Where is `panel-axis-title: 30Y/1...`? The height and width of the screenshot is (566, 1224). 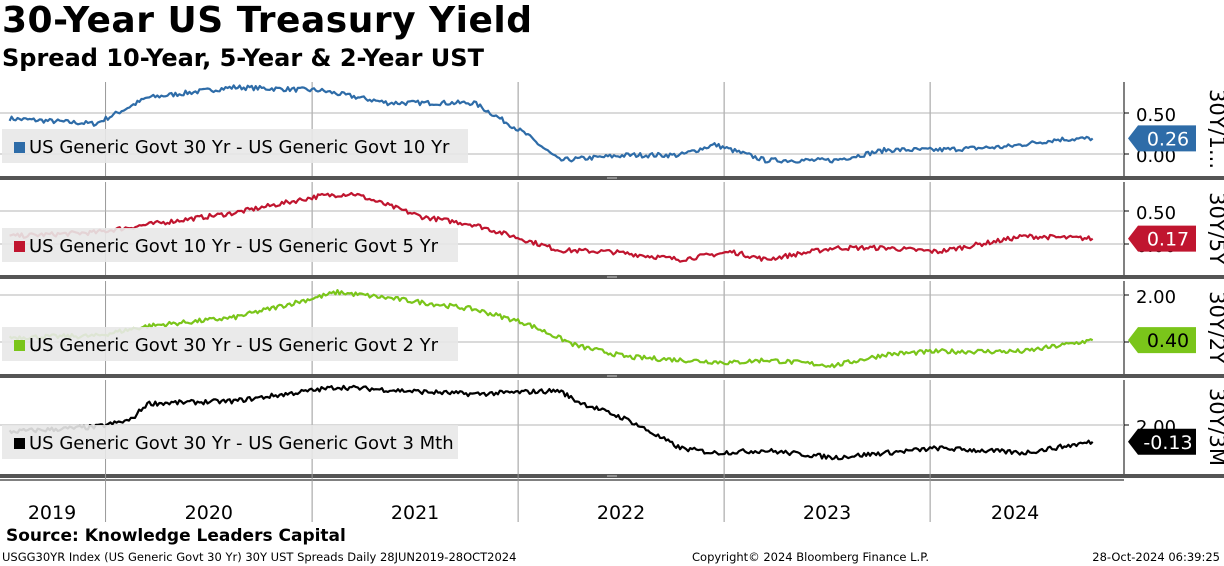 panel-axis-title: 30Y/1... is located at coordinates (1214, 129).